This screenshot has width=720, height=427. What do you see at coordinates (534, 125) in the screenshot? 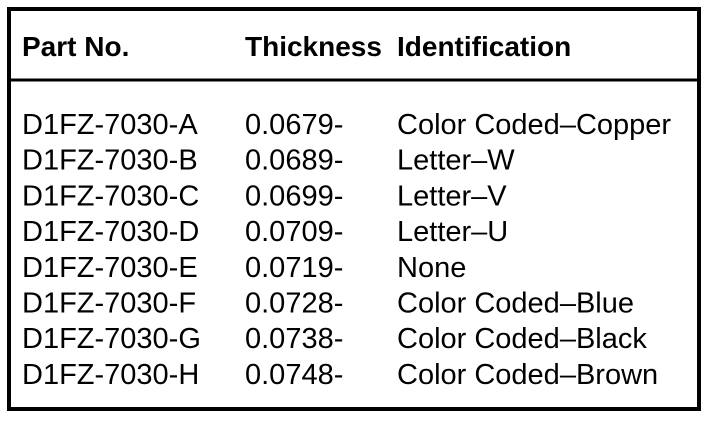
I see `table-cell: Color Coded–Copper` at bounding box center [534, 125].